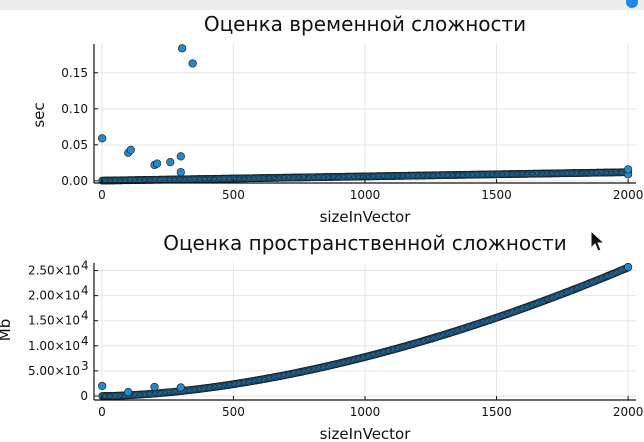 The image size is (644, 442). What do you see at coordinates (54, 296) in the screenshot?
I see `y-tick-label: 2.00×10` at bounding box center [54, 296].